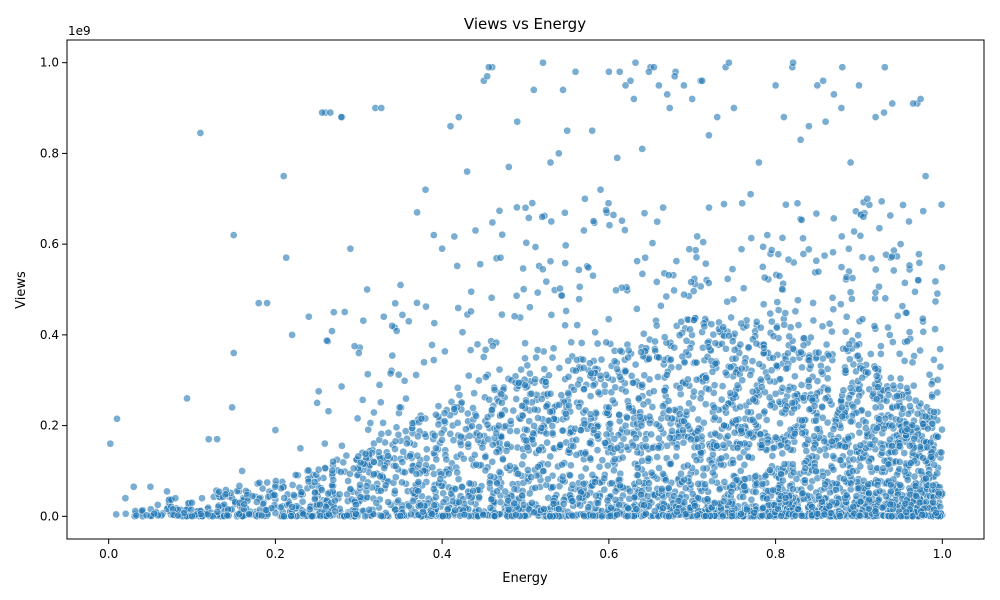  What do you see at coordinates (608, 554) in the screenshot?
I see `x-tick-label: 0.6` at bounding box center [608, 554].